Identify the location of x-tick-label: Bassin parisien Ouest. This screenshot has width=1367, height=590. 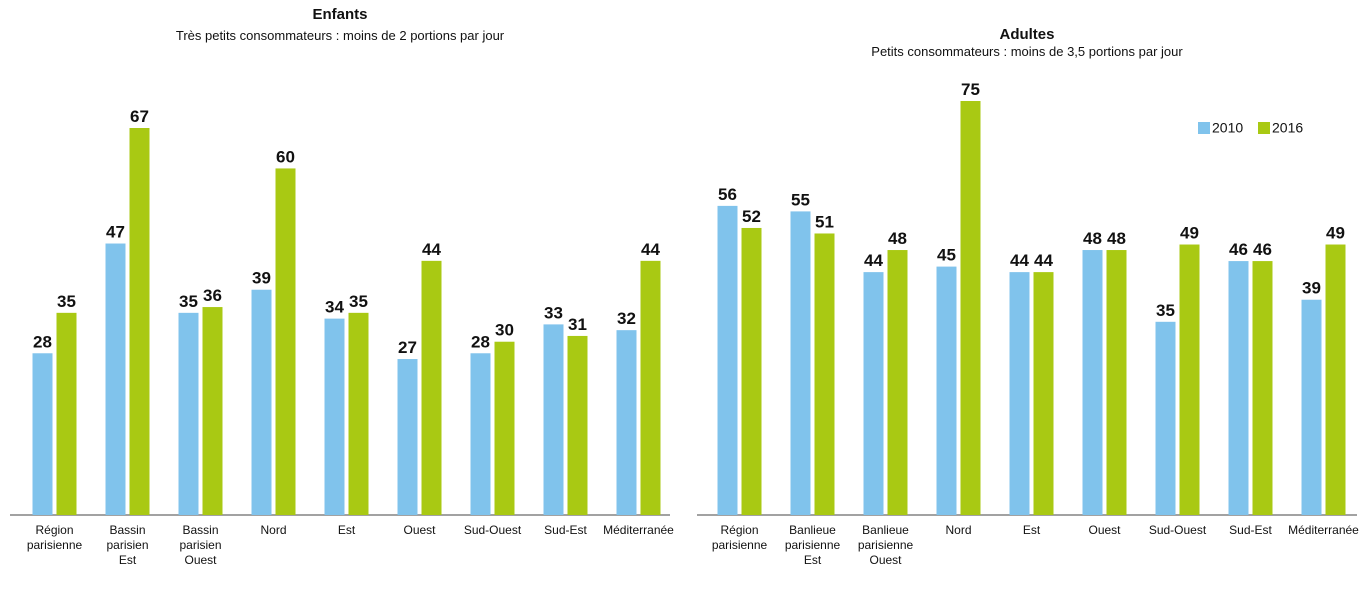
(200, 545).